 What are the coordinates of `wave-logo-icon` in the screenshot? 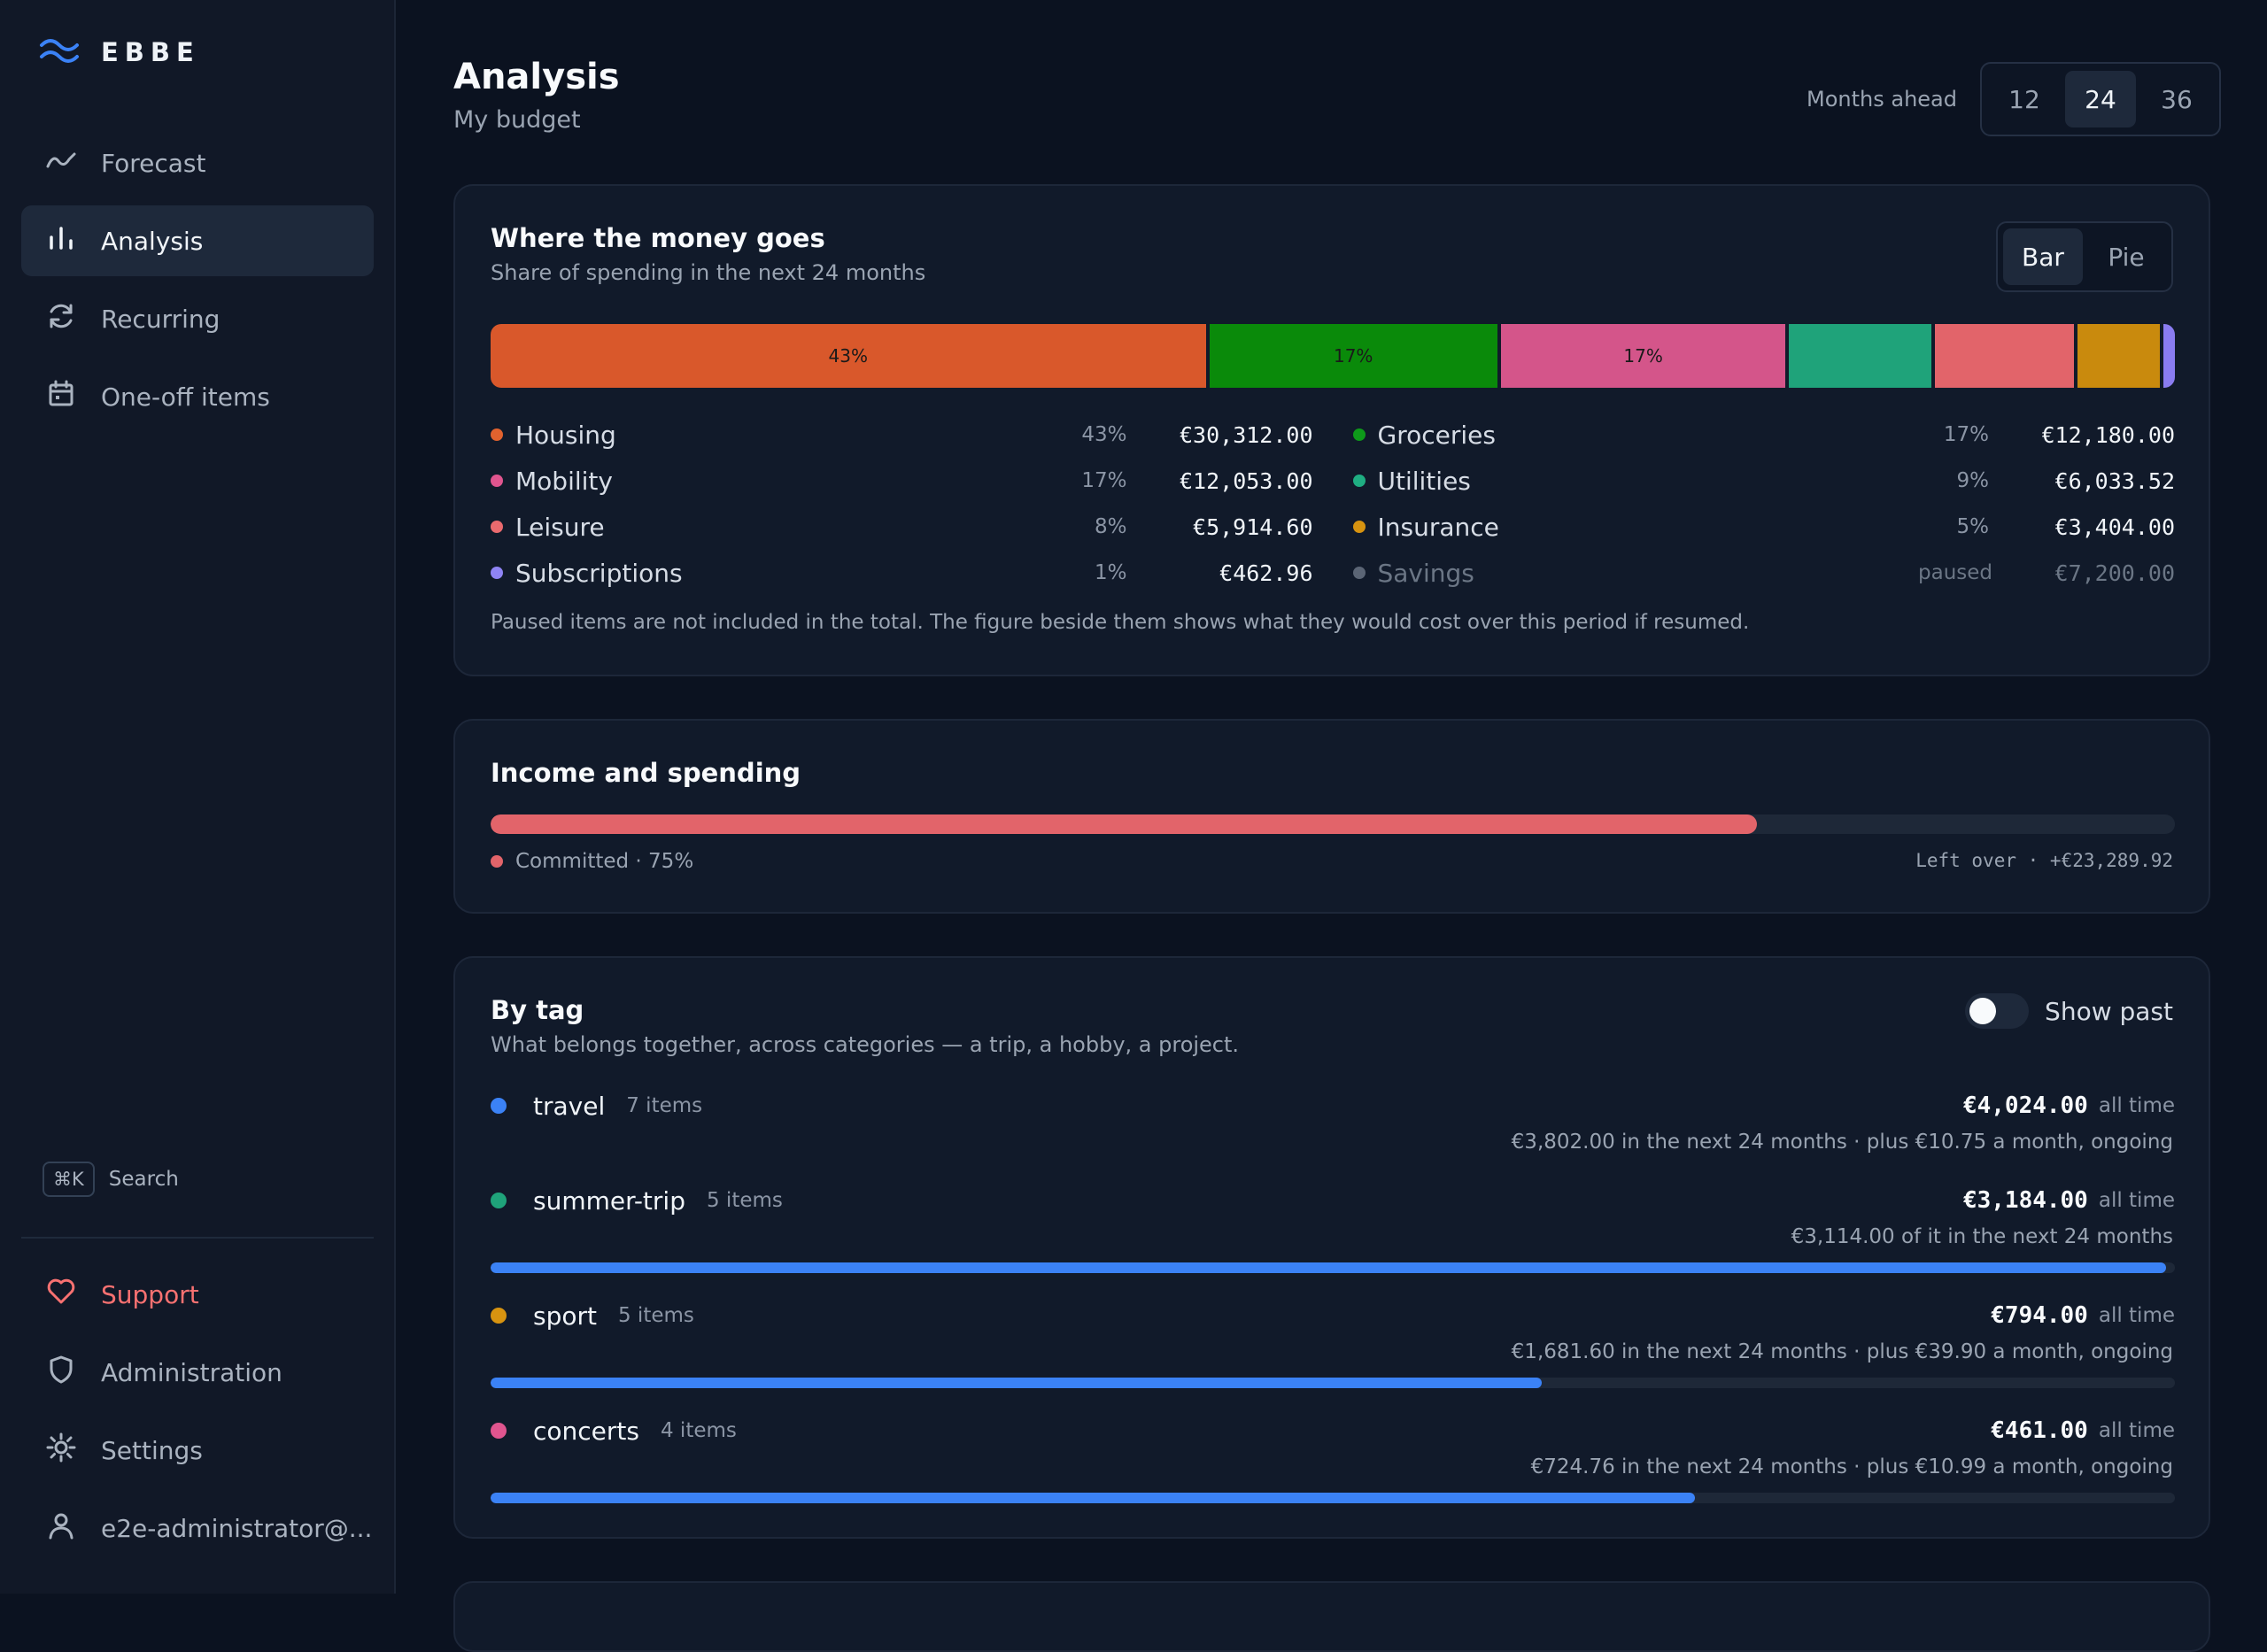 It's located at (59, 52).